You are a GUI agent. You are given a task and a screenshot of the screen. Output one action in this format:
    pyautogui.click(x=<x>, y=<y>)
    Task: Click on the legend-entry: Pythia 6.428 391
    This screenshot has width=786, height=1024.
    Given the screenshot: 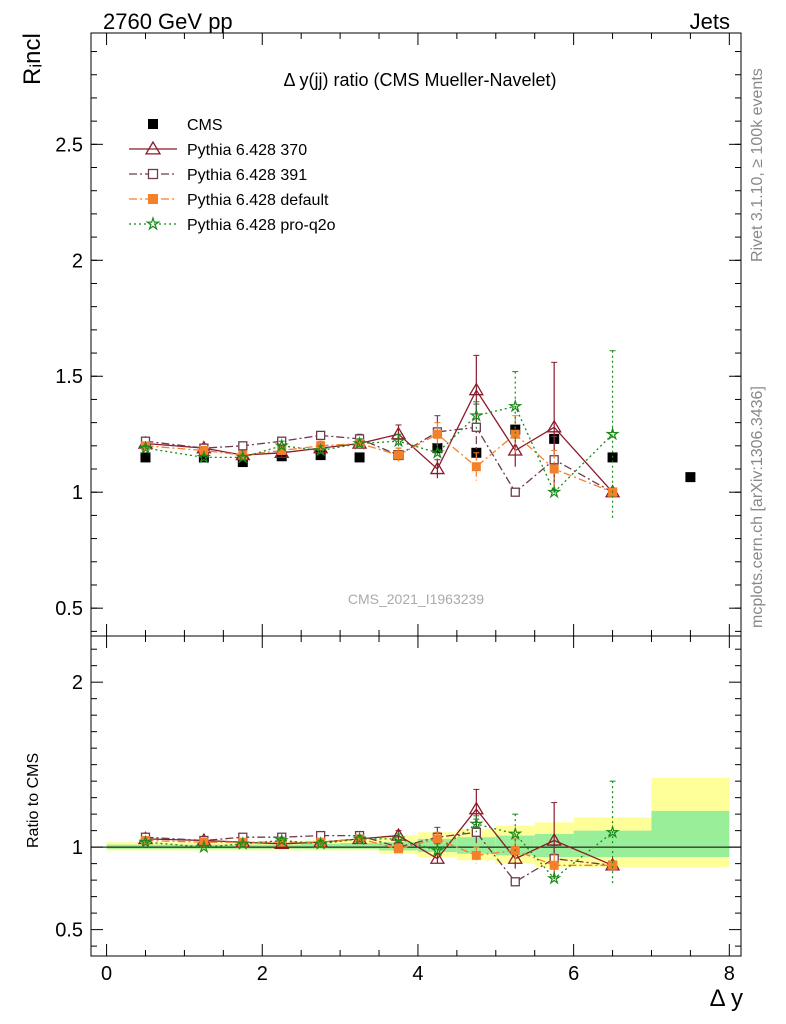 What is the action you would take?
    pyautogui.click(x=218, y=175)
    